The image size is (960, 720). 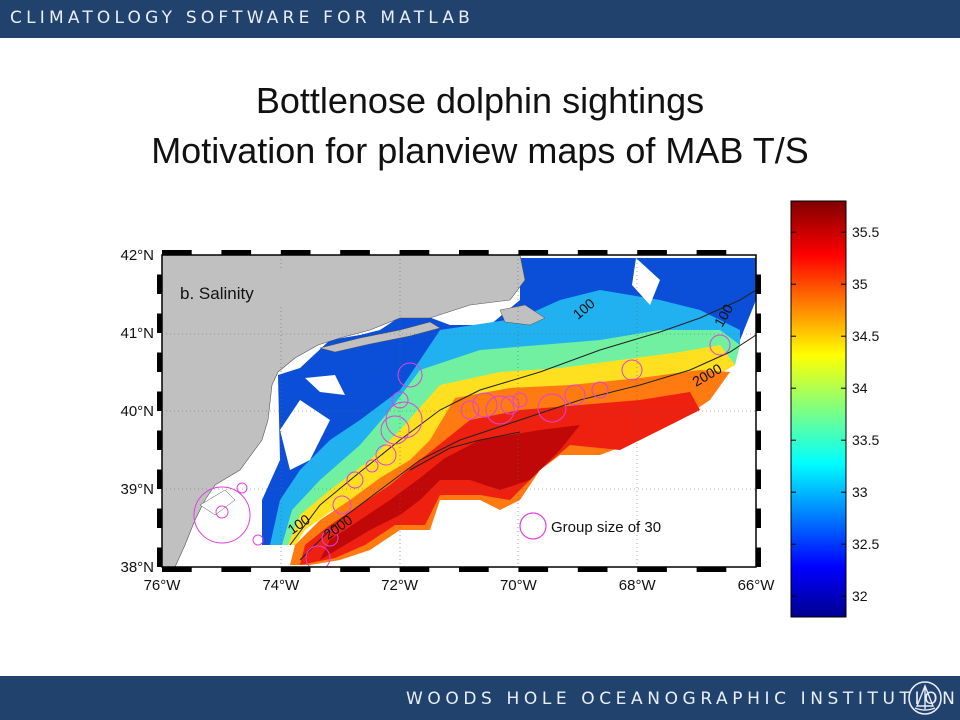 I want to click on lon-tick-label: 76°W, so click(x=163, y=585).